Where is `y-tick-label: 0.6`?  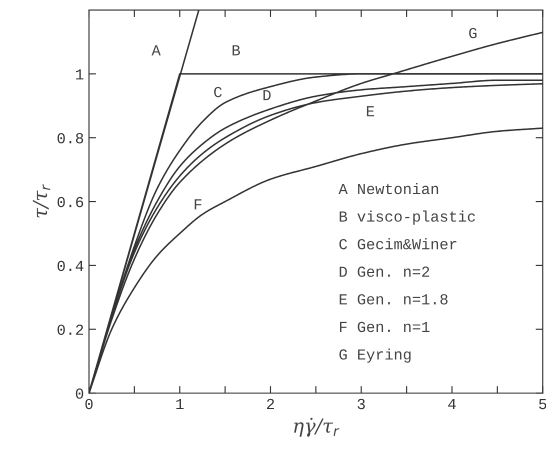
y-tick-label: 0.6 is located at coordinates (71, 202).